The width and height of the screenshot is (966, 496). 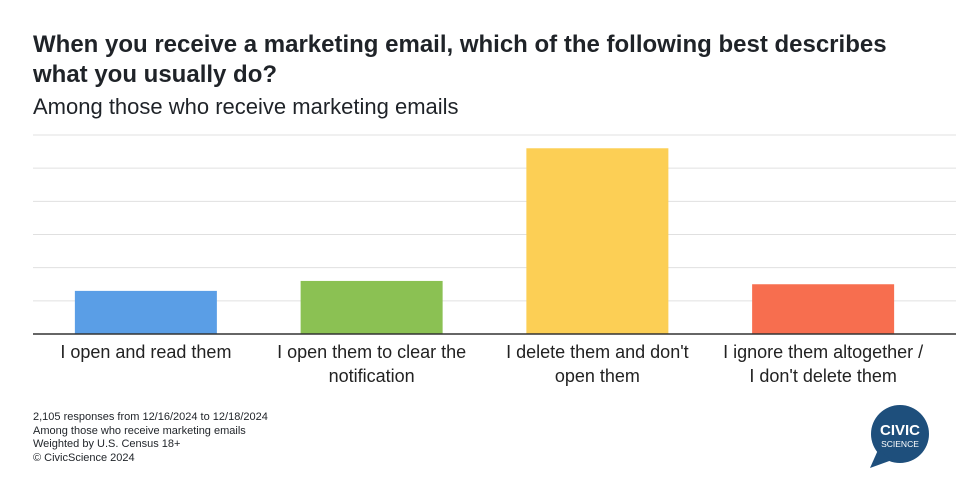 I want to click on footer-weighting: Weighted by U.S. Census 18+, so click(x=107, y=444).